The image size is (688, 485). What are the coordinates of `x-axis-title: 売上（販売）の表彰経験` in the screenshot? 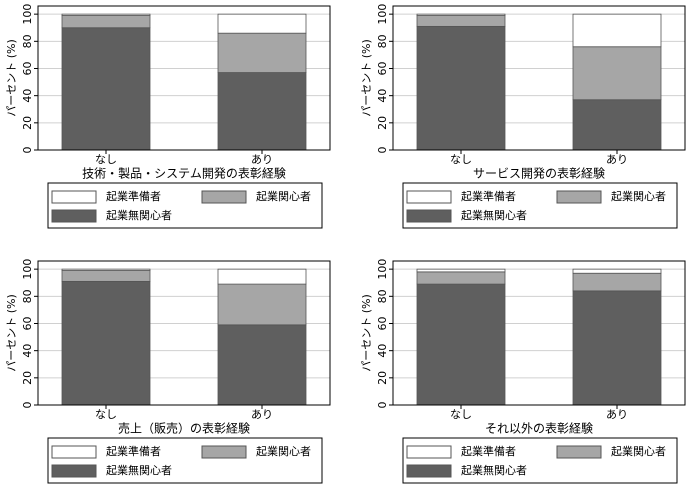 It's located at (184, 428).